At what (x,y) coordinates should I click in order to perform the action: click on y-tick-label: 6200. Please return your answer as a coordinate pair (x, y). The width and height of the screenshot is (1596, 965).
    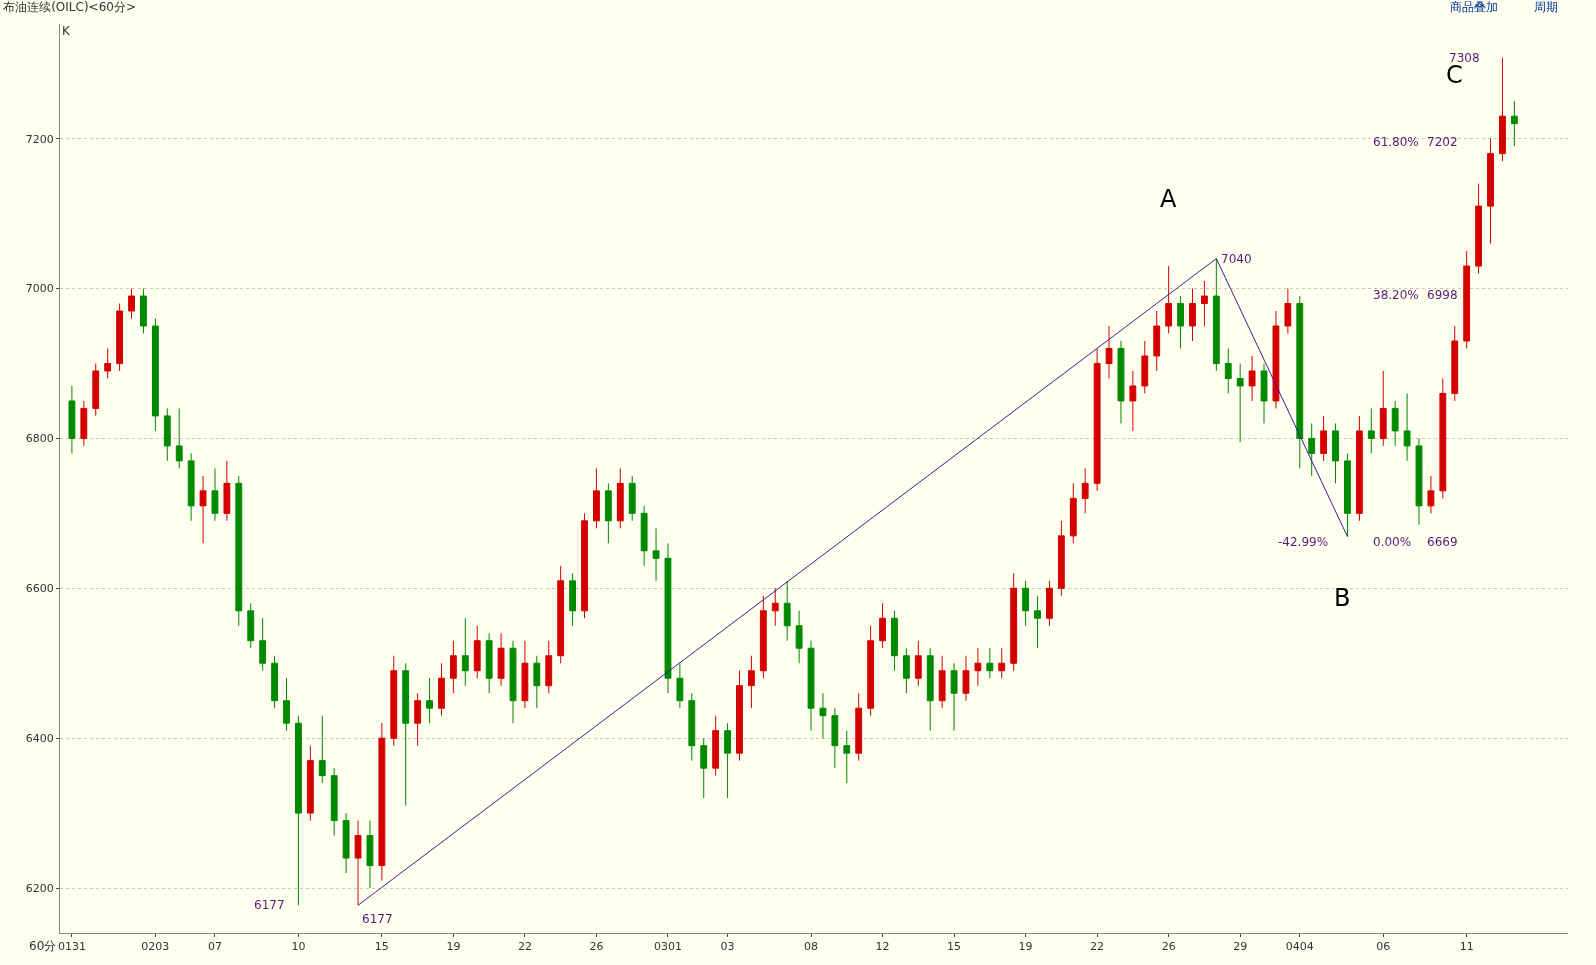
    Looking at the image, I should click on (39, 888).